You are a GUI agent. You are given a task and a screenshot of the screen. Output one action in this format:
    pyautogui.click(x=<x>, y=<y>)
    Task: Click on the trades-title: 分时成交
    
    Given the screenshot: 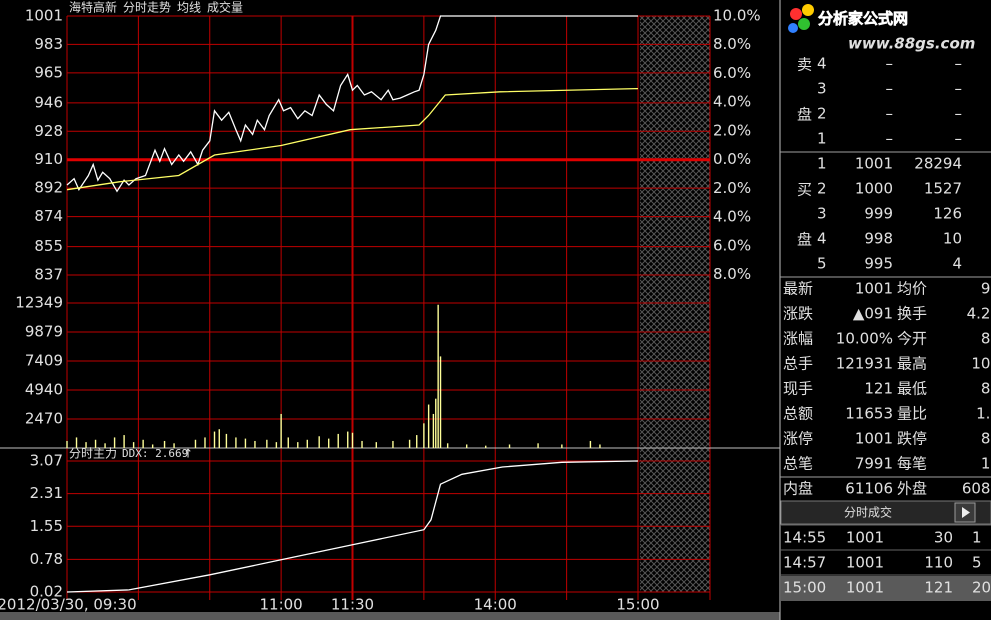 What is the action you would take?
    pyautogui.click(x=868, y=512)
    